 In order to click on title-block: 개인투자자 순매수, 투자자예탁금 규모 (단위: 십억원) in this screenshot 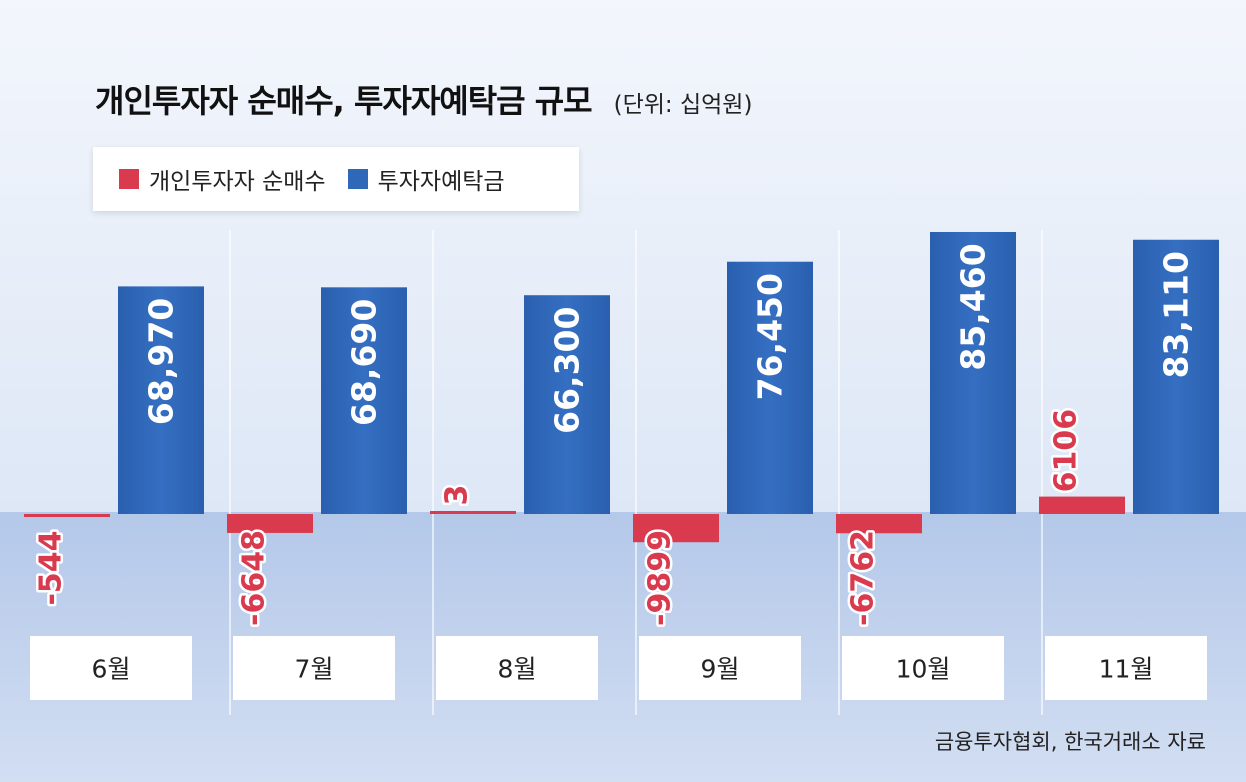, I will do `click(423, 99)`.